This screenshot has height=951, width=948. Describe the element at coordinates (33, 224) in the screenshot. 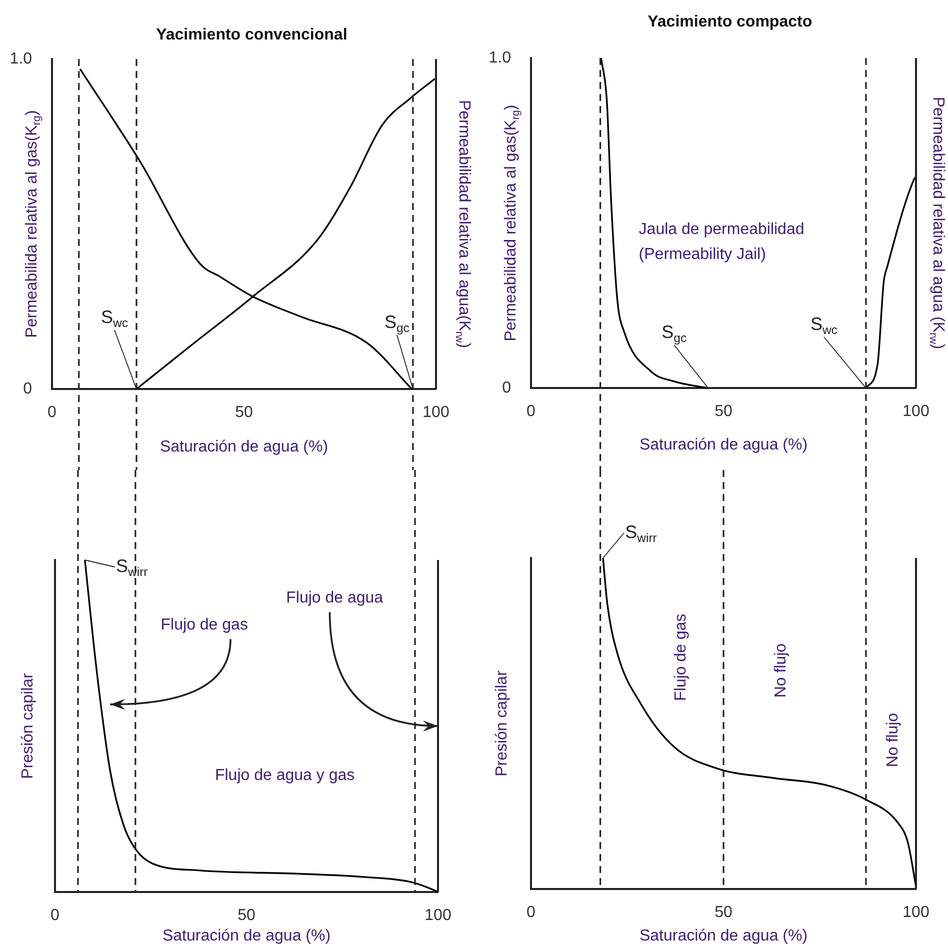

I see `y-axis-title: Permeabilida relativa al gas(Krg)` at that location.